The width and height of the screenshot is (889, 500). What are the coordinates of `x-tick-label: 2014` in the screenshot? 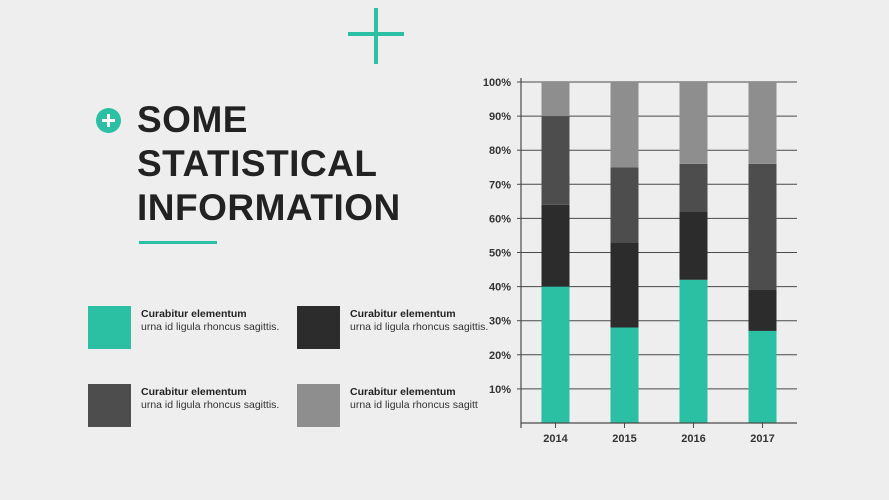 It's located at (555, 439).